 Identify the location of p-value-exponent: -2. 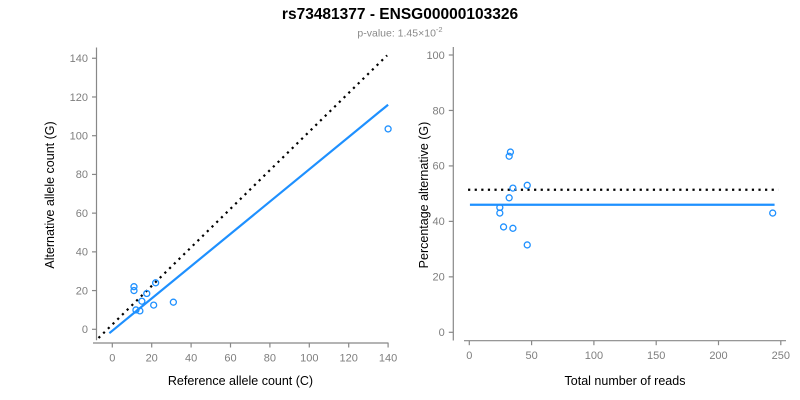
(439, 29).